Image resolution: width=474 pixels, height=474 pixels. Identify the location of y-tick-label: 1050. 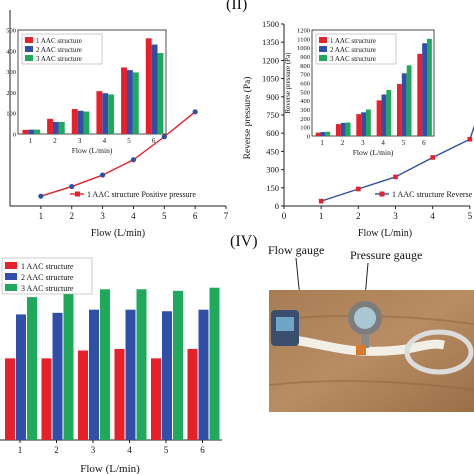
(270, 79).